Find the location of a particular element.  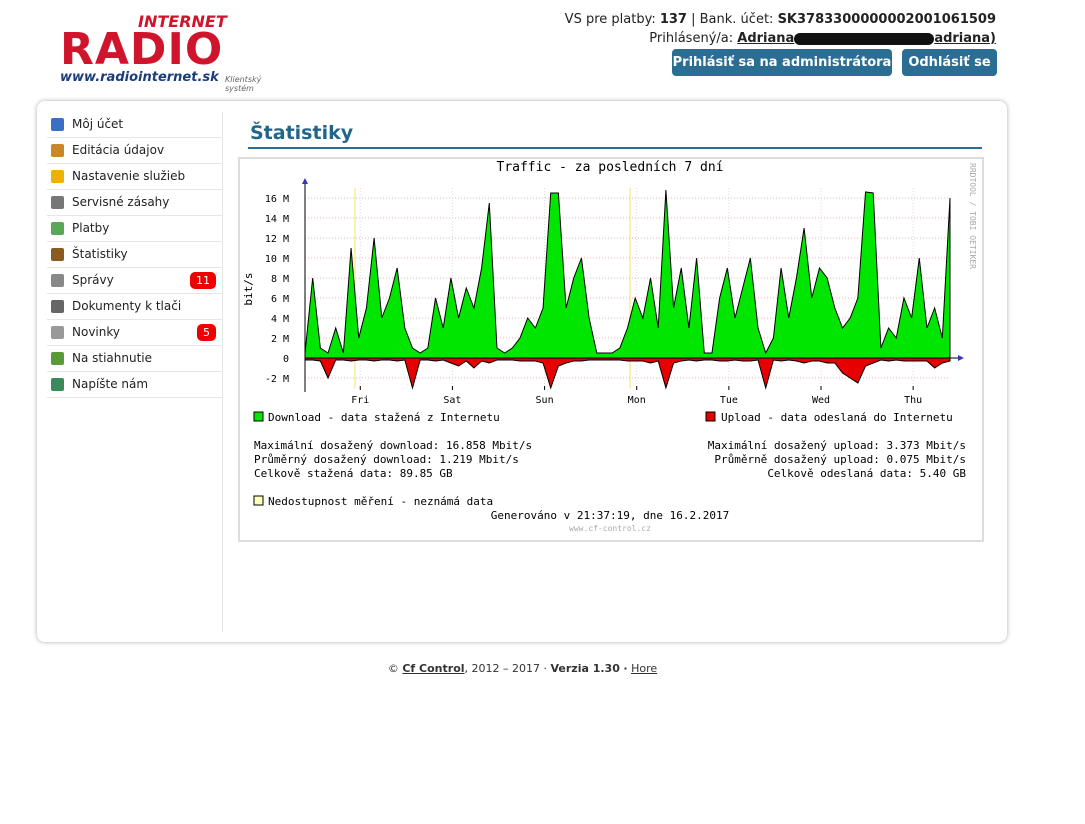

menu-item: Novinky 5 is located at coordinates (134, 333).